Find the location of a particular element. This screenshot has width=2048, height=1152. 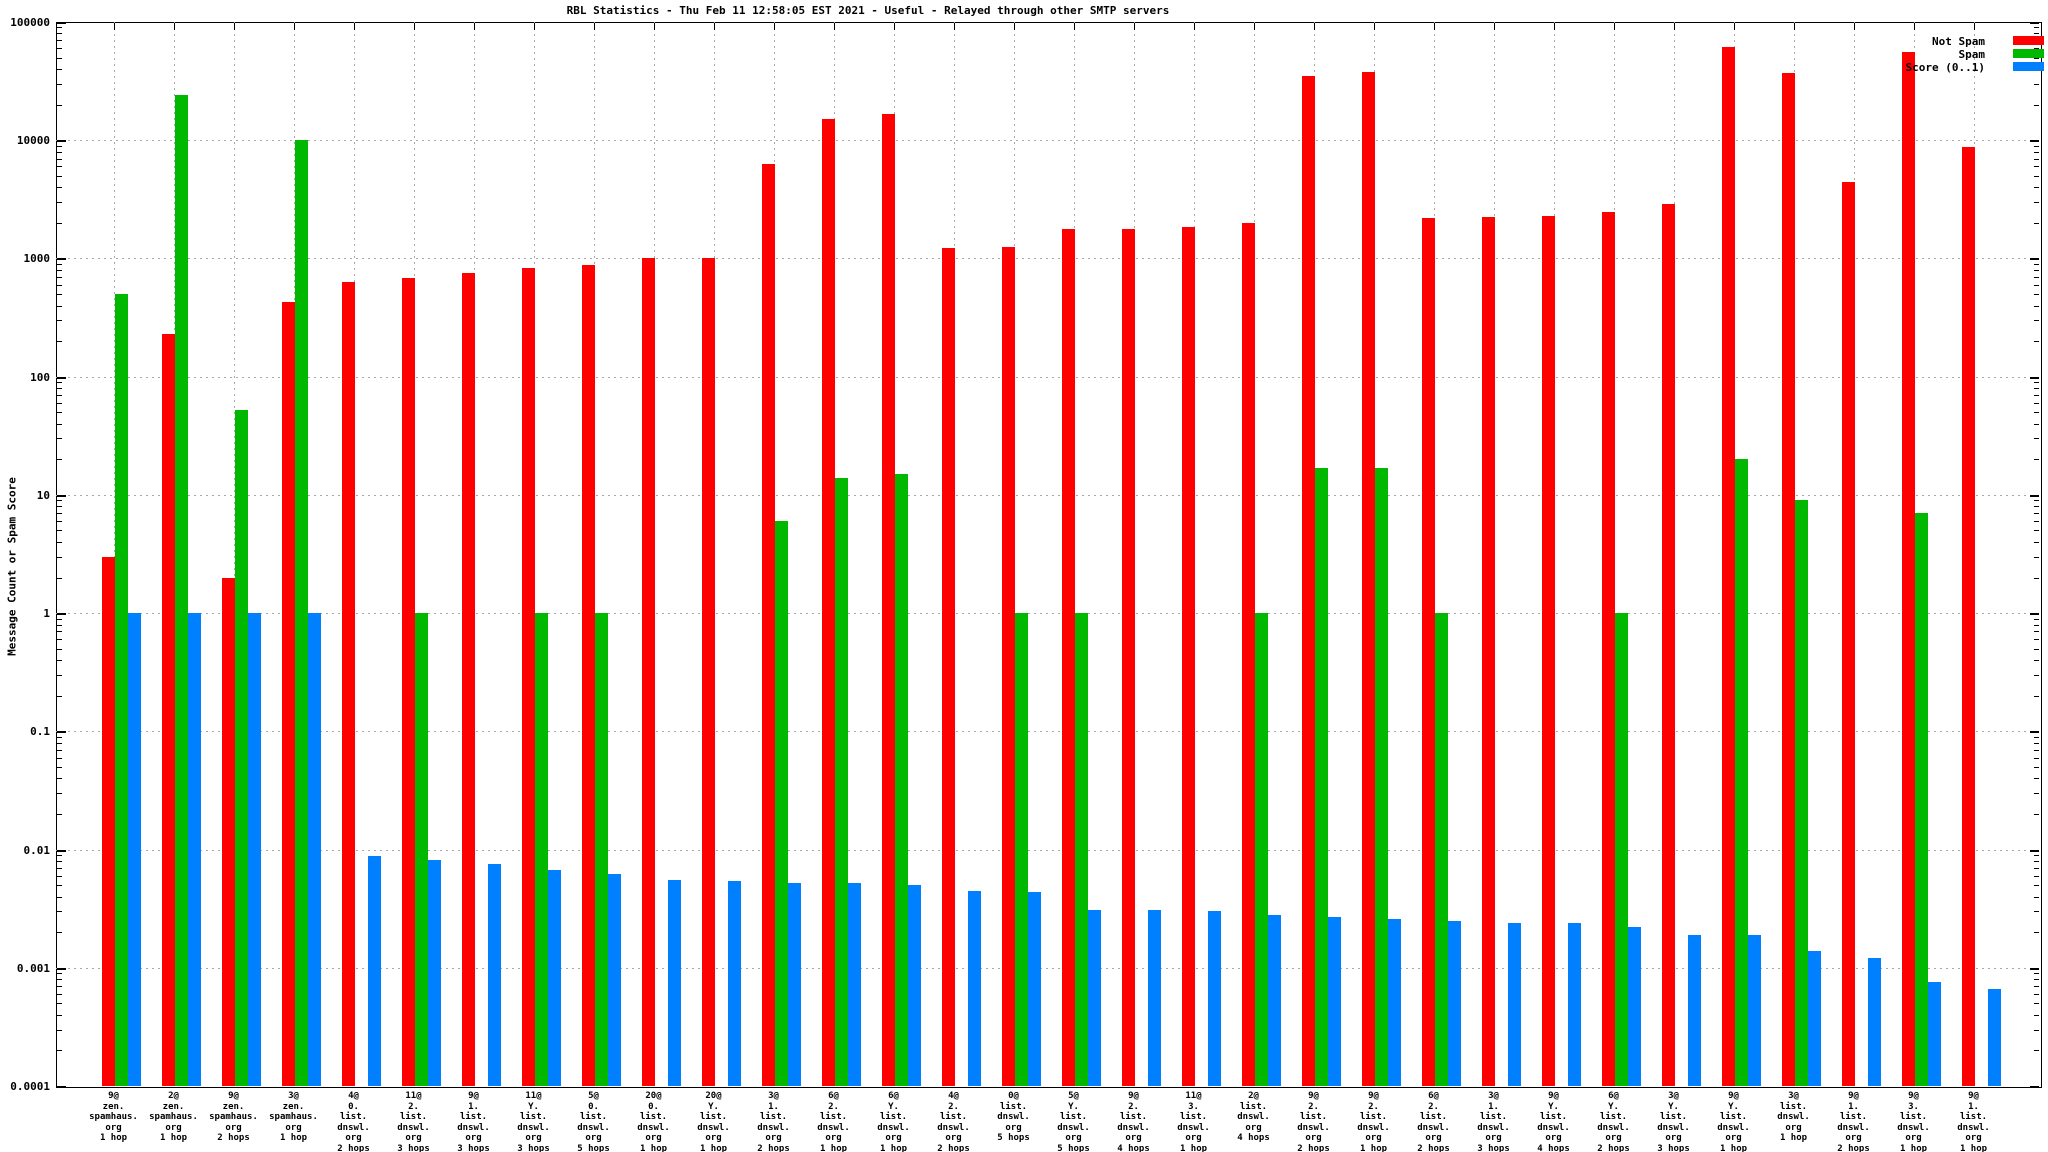

x-category-label: 3@ 1. list. dnswl. org 2 hops is located at coordinates (774, 1121).